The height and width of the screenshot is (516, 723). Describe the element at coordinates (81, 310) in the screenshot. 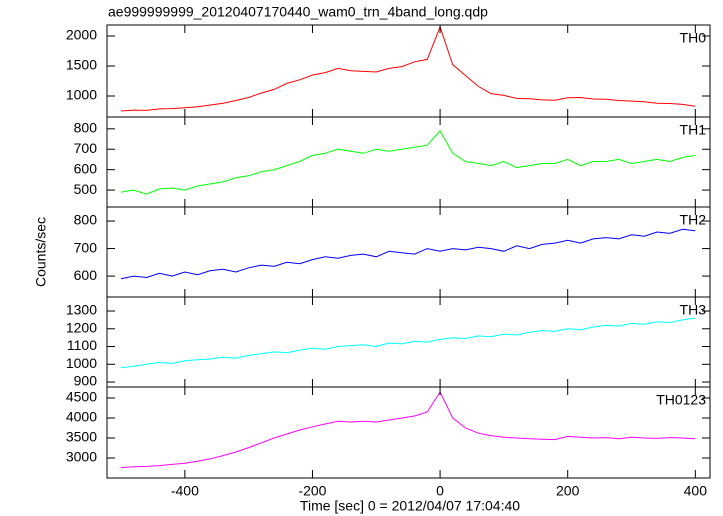

I see `y-tick-label: 1300` at that location.